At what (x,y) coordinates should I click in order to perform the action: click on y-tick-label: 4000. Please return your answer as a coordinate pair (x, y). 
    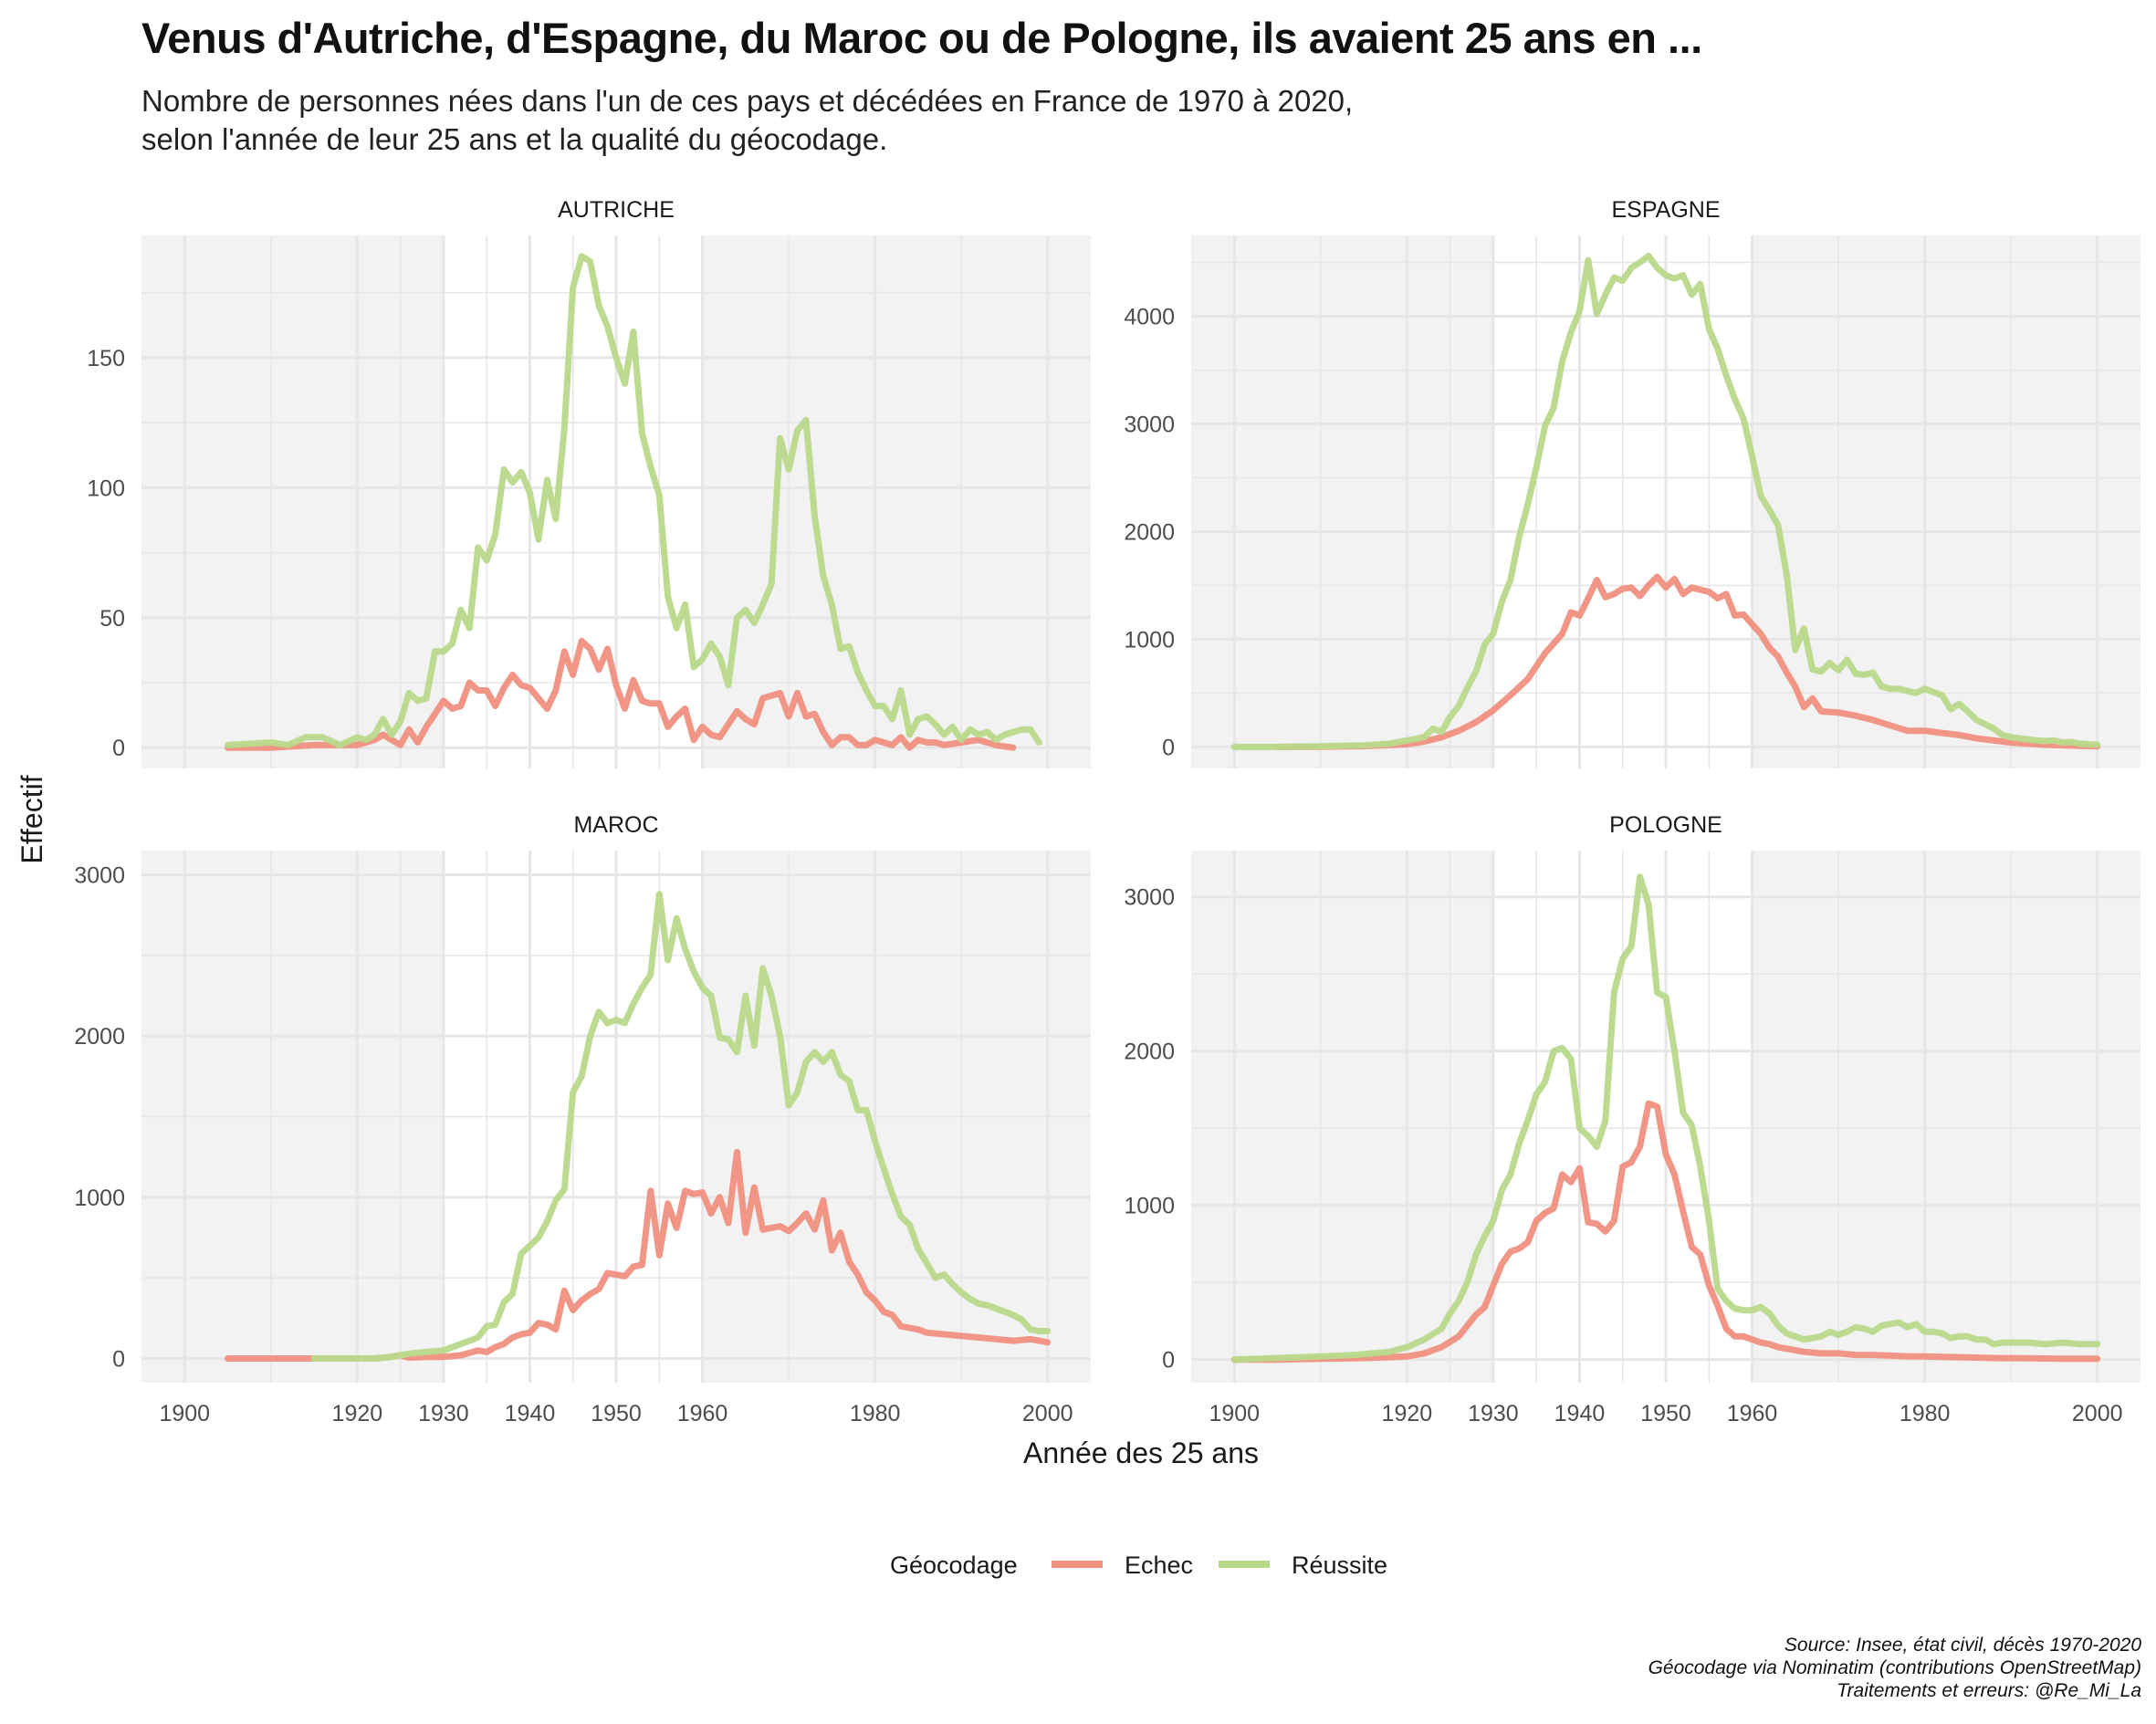
    Looking at the image, I should click on (1149, 316).